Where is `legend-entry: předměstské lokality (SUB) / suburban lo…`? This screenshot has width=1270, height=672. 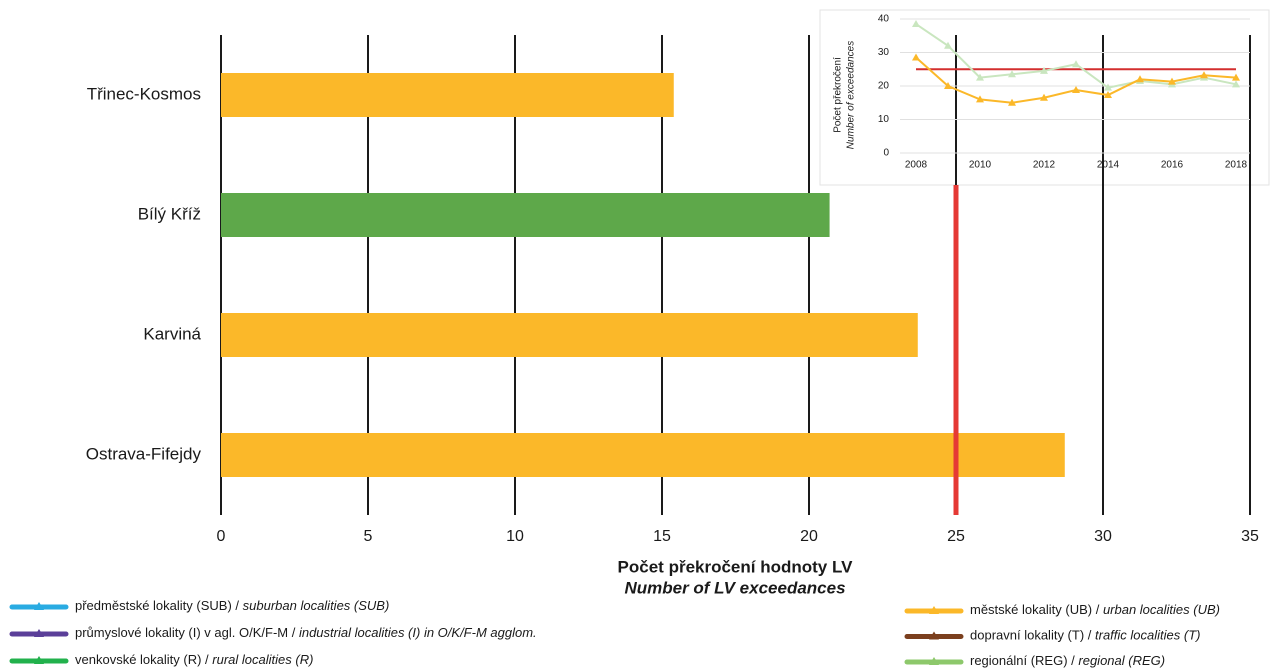
legend-entry: předměstské lokality (SUB) / suburban lo… is located at coordinates (232, 605).